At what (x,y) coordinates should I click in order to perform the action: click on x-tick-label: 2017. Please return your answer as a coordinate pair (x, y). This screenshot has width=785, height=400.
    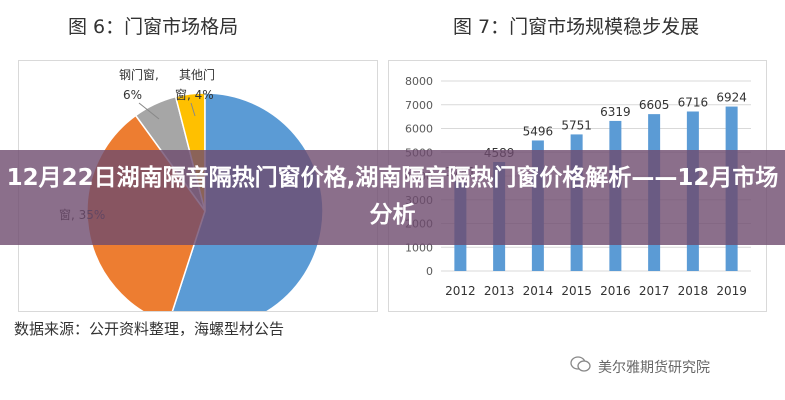
    Looking at the image, I should click on (654, 291).